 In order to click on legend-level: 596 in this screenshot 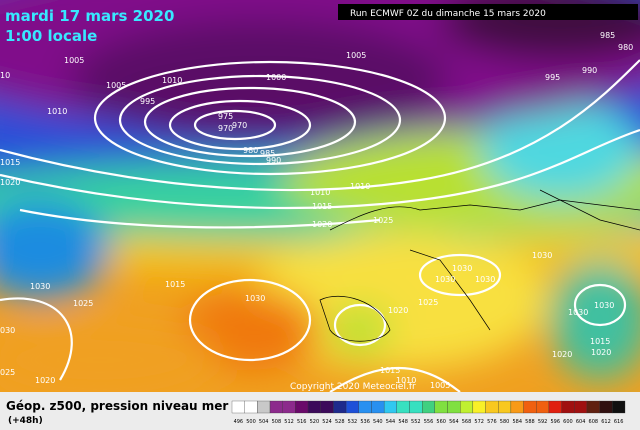, I will do `click(556, 422)`.